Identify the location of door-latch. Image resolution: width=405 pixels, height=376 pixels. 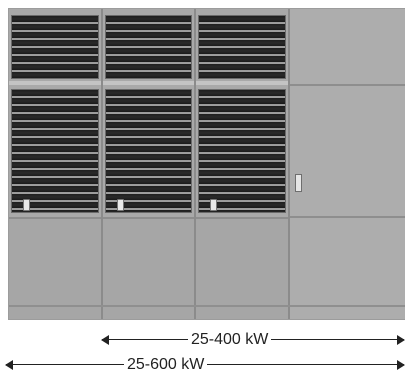
(298, 183).